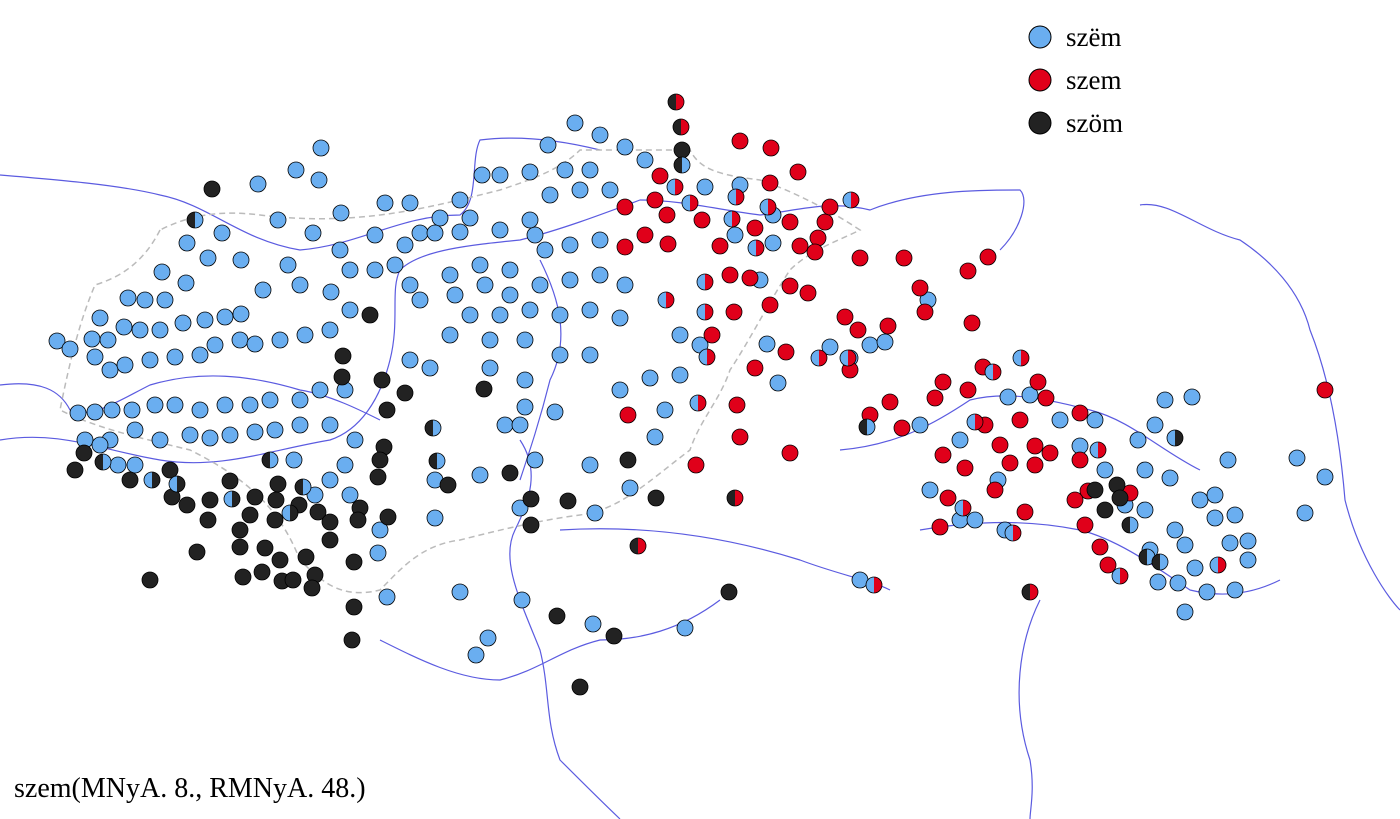 The width and height of the screenshot is (1400, 819). What do you see at coordinates (190, 788) in the screenshot?
I see `caption: szem(MNyA. 8., RMNyA. 48.)` at bounding box center [190, 788].